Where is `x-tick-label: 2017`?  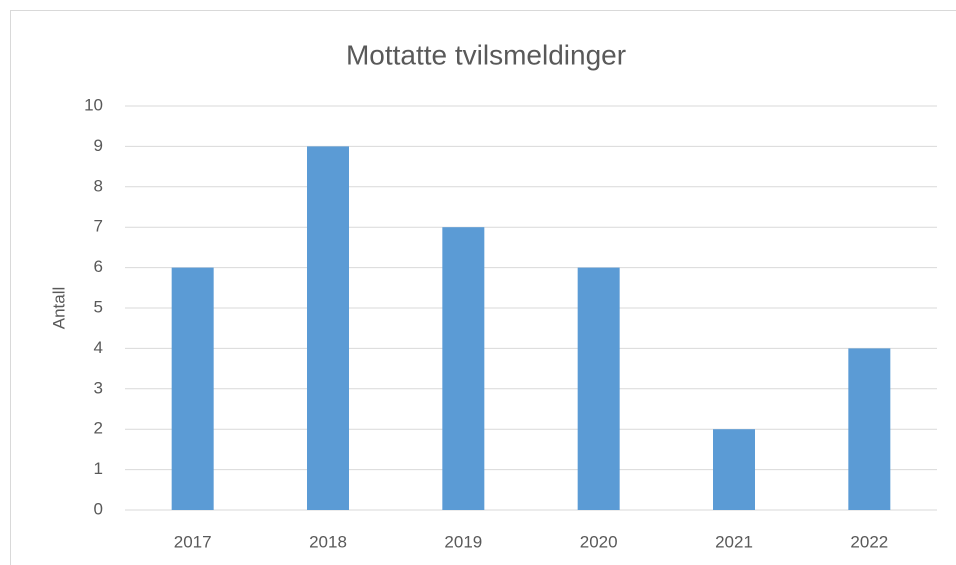 x-tick-label: 2017 is located at coordinates (193, 541).